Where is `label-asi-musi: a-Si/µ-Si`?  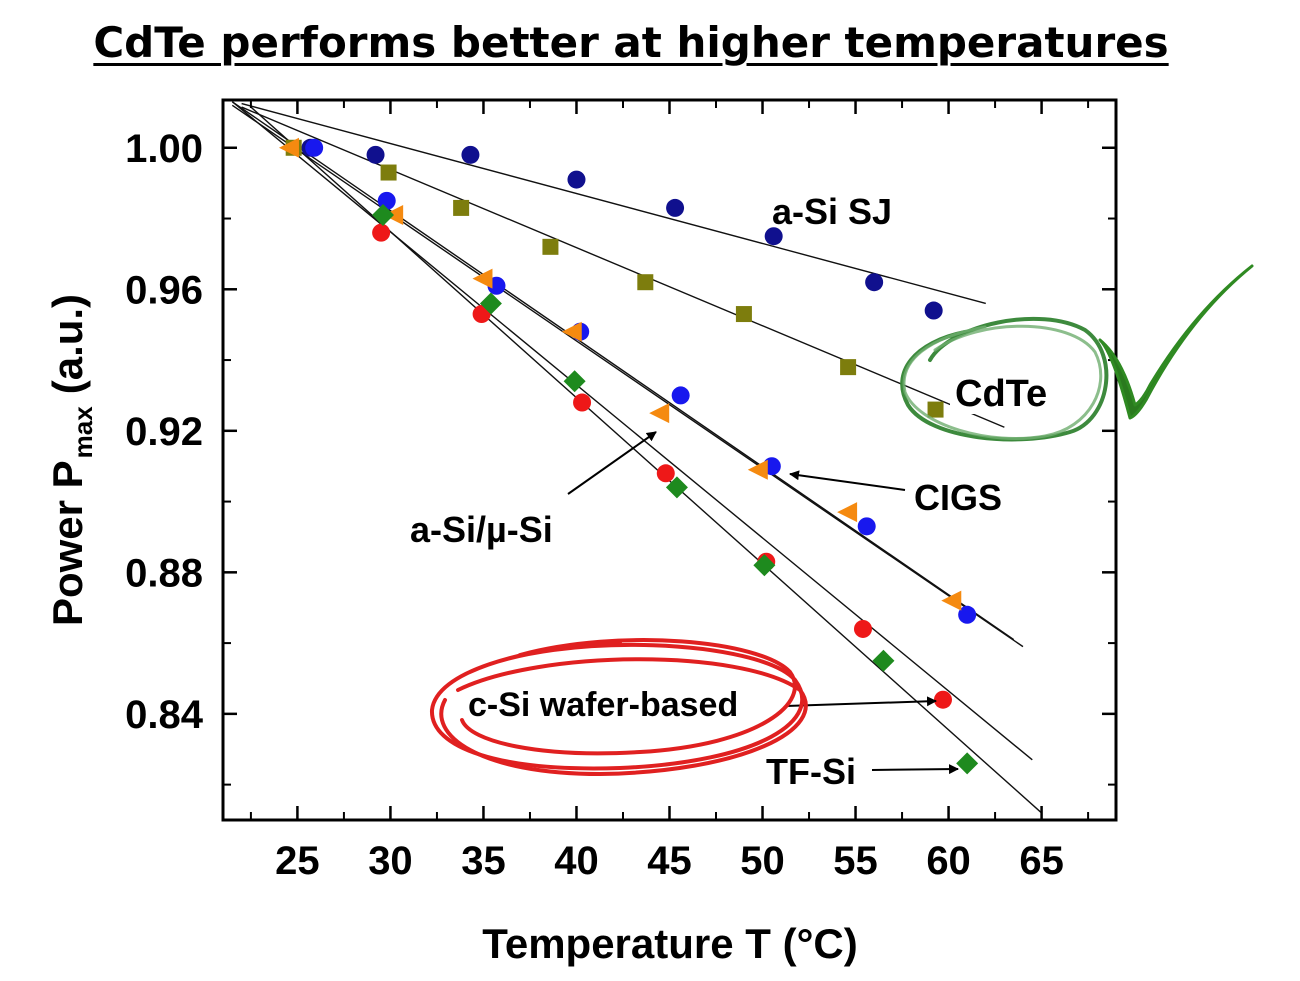
label-asi-musi: a-Si/µ-Si is located at coordinates (481, 529).